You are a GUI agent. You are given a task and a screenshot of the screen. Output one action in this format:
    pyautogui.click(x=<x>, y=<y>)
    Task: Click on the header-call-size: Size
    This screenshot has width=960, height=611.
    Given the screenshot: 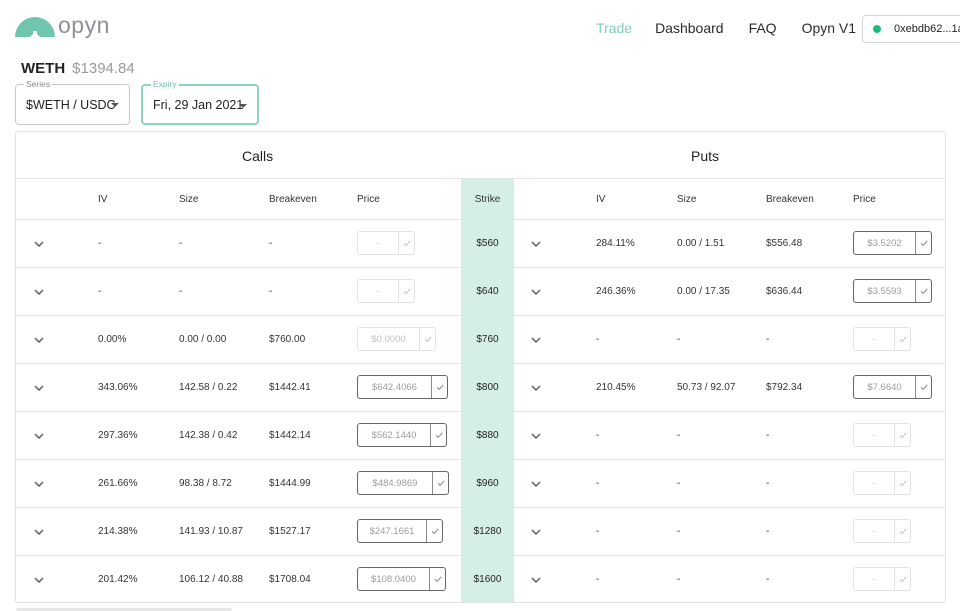 What is the action you would take?
    pyautogui.click(x=189, y=199)
    